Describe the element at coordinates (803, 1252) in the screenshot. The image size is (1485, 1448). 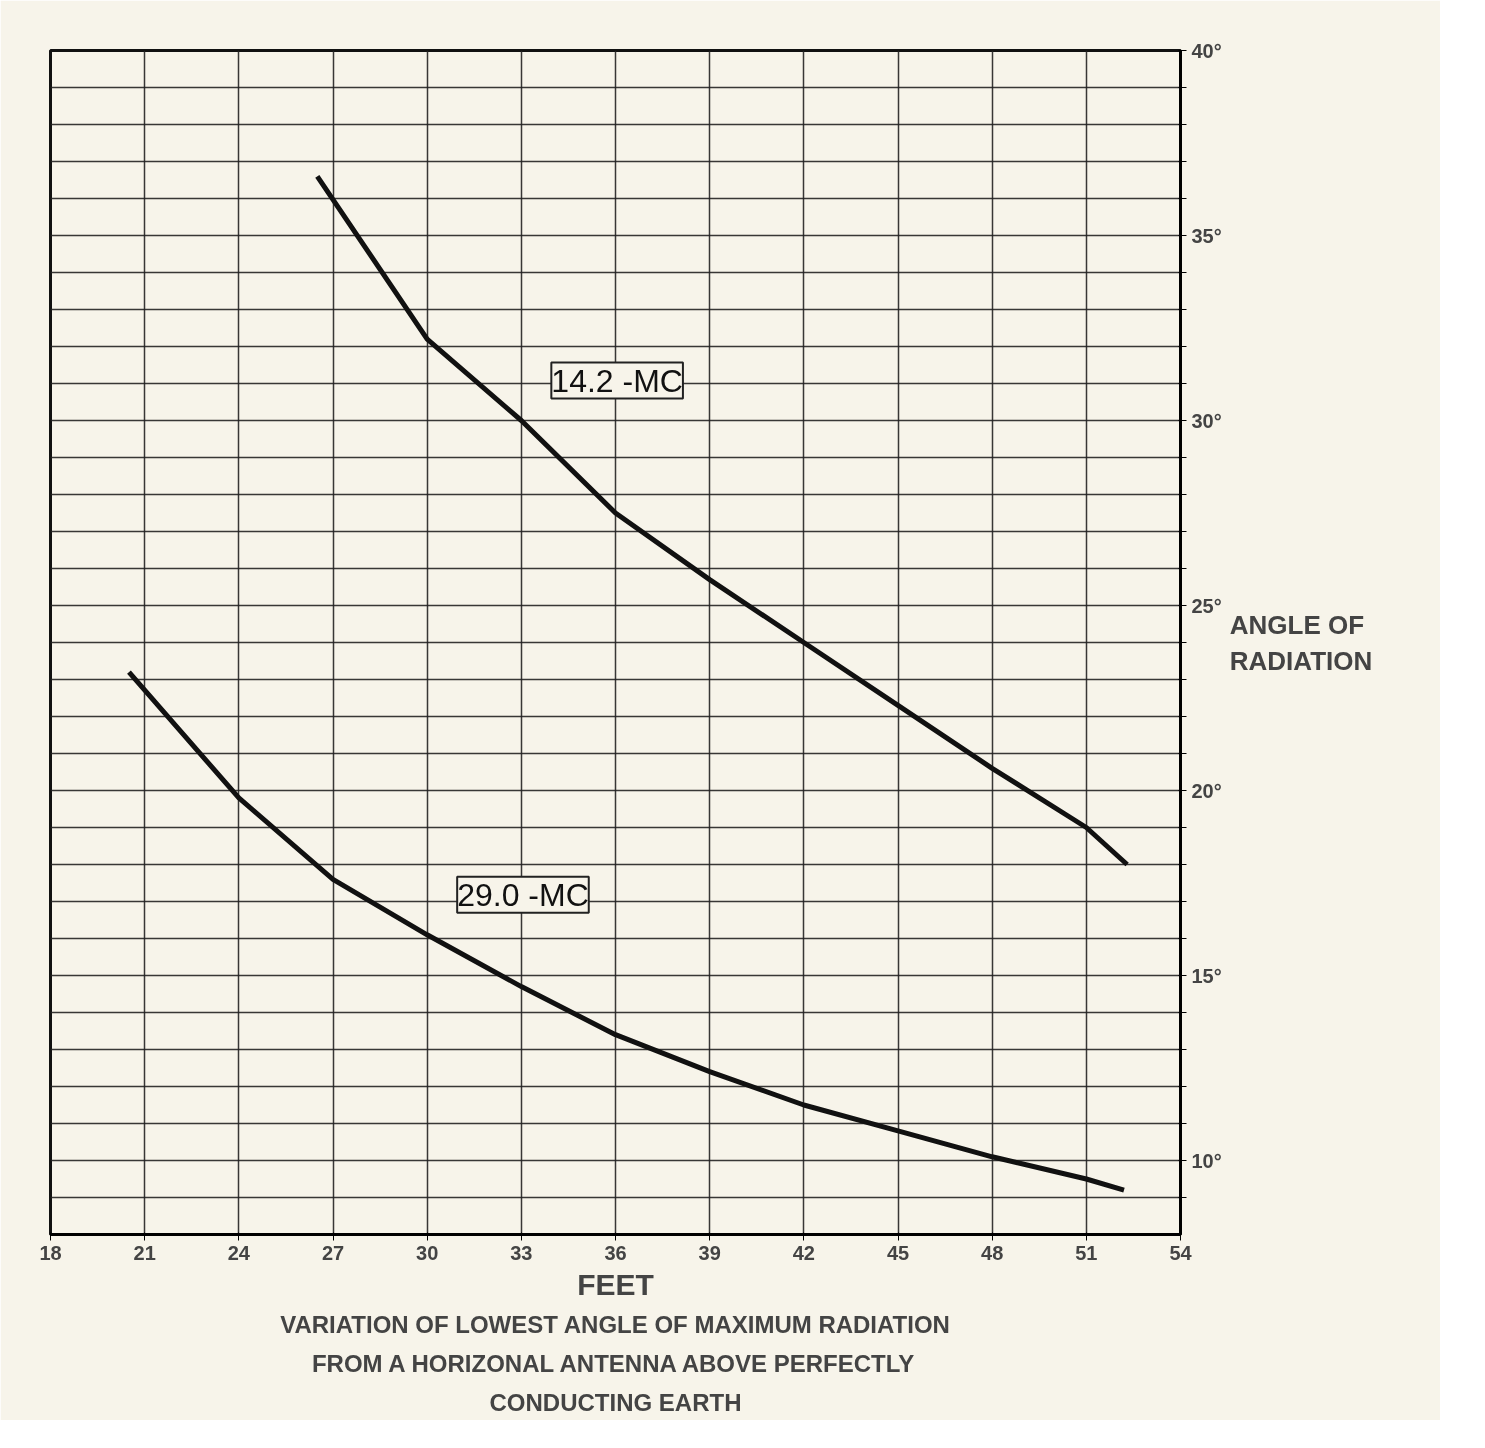
I see `x-tick-label: 42` at that location.